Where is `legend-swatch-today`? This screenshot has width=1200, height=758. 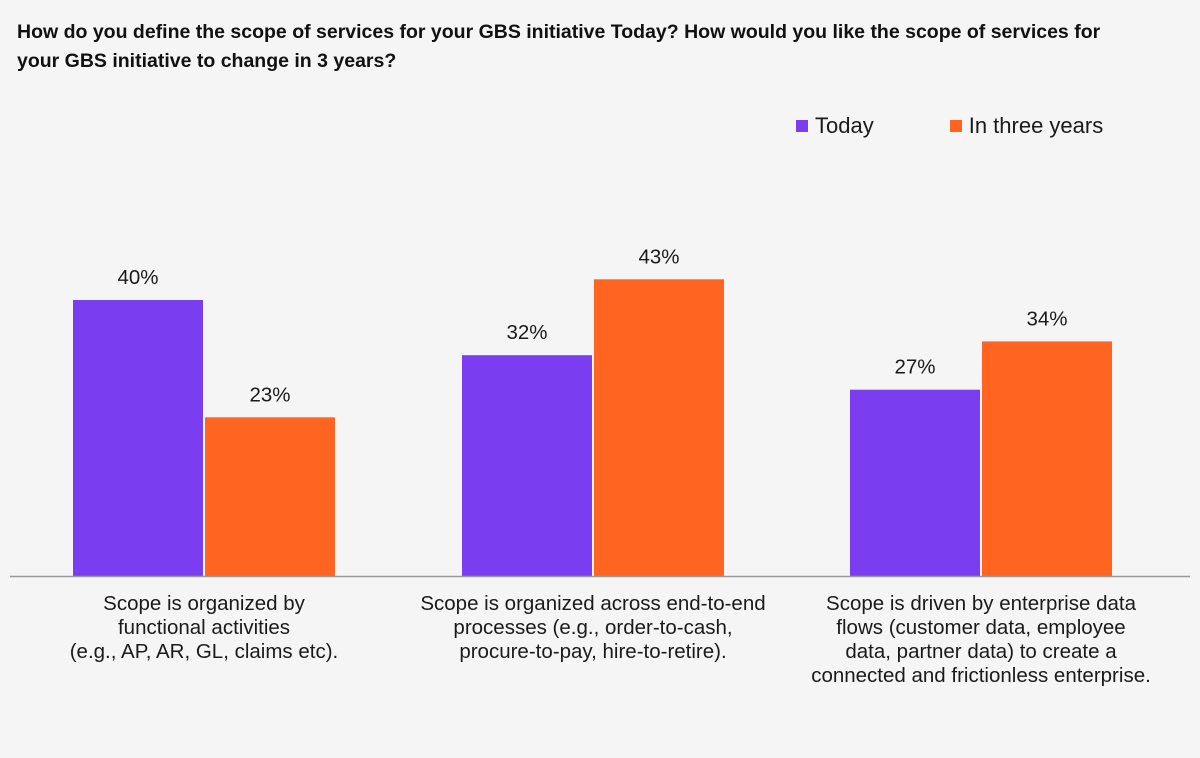
legend-swatch-today is located at coordinates (802, 126).